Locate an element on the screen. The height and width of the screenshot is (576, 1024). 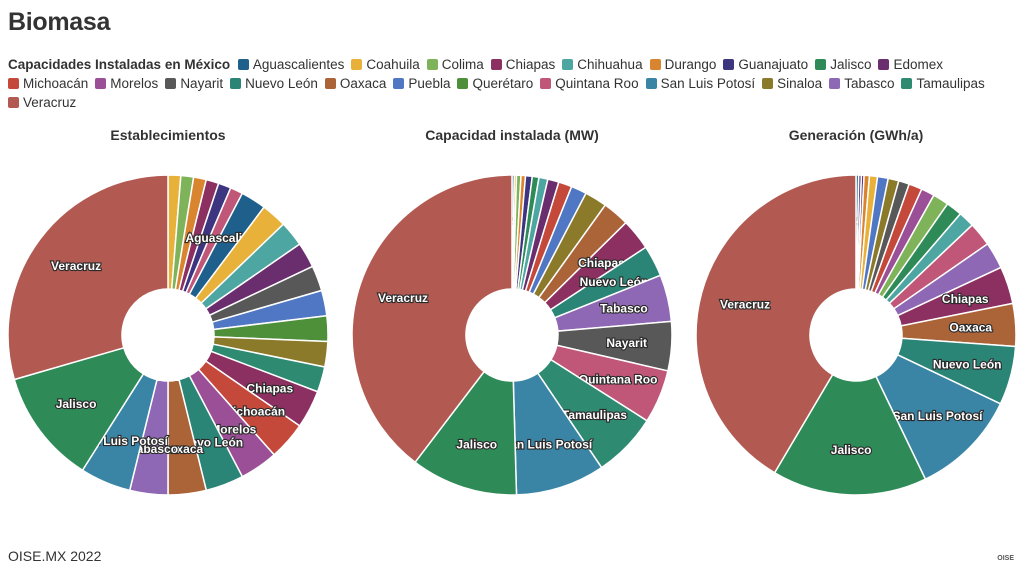
legend-item: Puebla is located at coordinates (421, 83).